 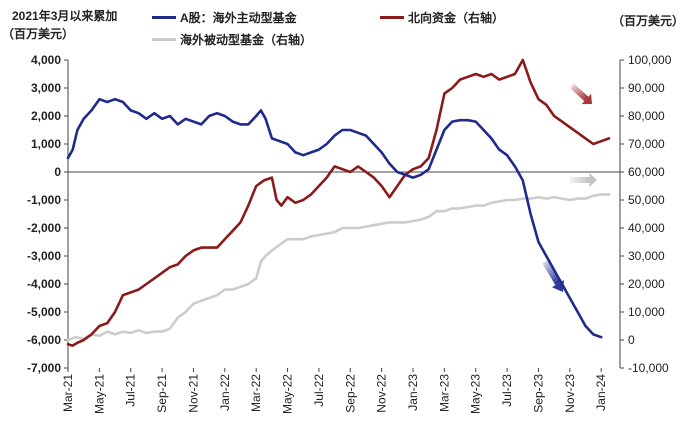 I want to click on trend-arrow-passive, so click(x=583, y=180).